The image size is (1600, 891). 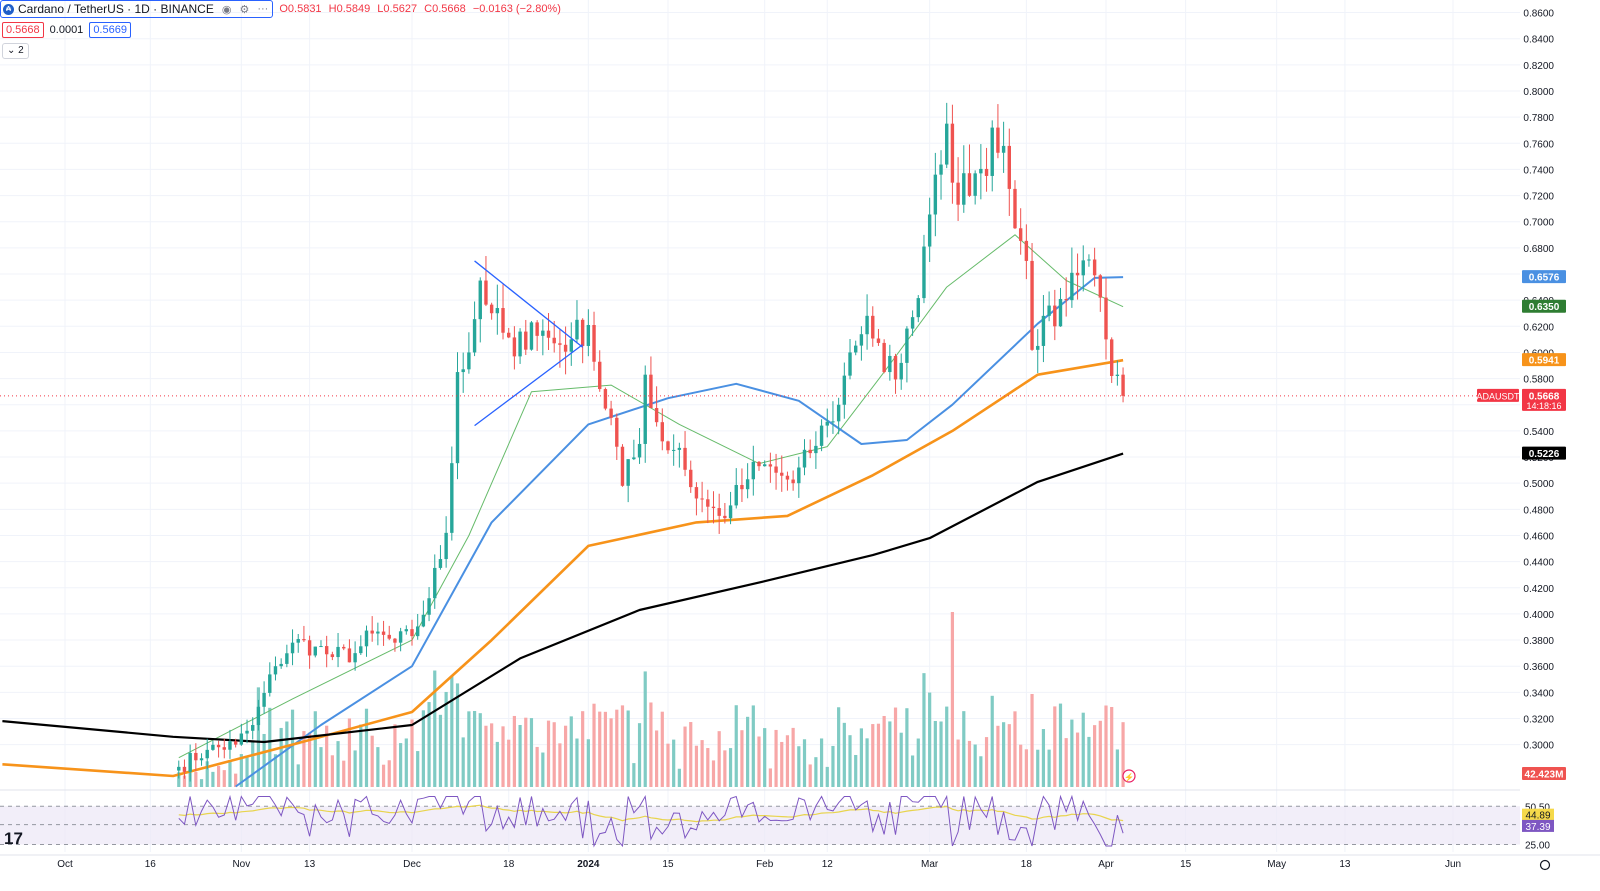 What do you see at coordinates (310, 864) in the screenshot?
I see `time-tick-label: 13` at bounding box center [310, 864].